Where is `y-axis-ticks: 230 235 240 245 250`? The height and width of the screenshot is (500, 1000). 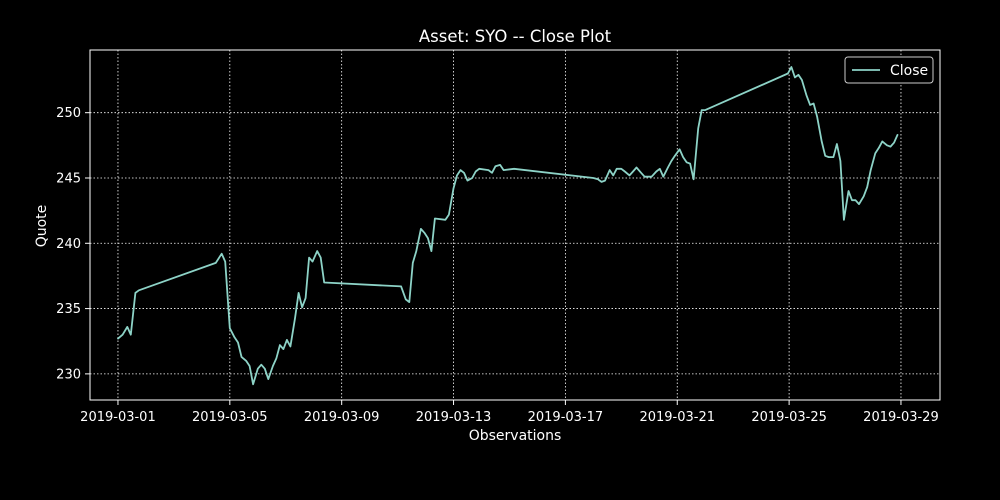
y-axis-ticks: 230 235 240 245 250 is located at coordinates (73, 244).